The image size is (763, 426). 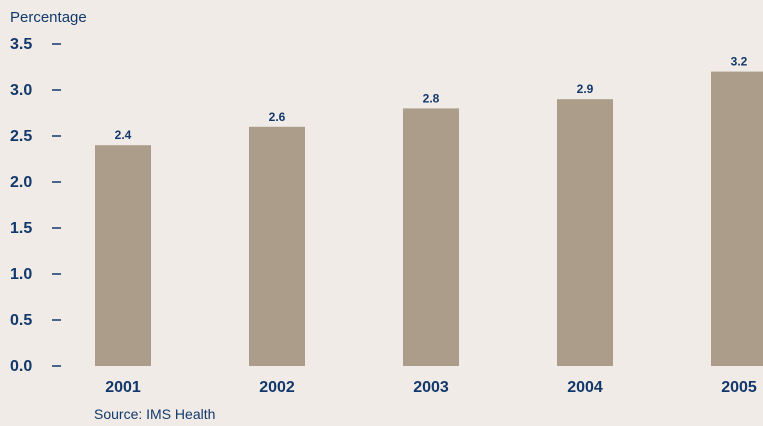 What do you see at coordinates (35, 205) in the screenshot?
I see `y-axis-ticks: 0.0 0.5 1.0 1.5 2.0 2.5 3.0 3.5` at bounding box center [35, 205].